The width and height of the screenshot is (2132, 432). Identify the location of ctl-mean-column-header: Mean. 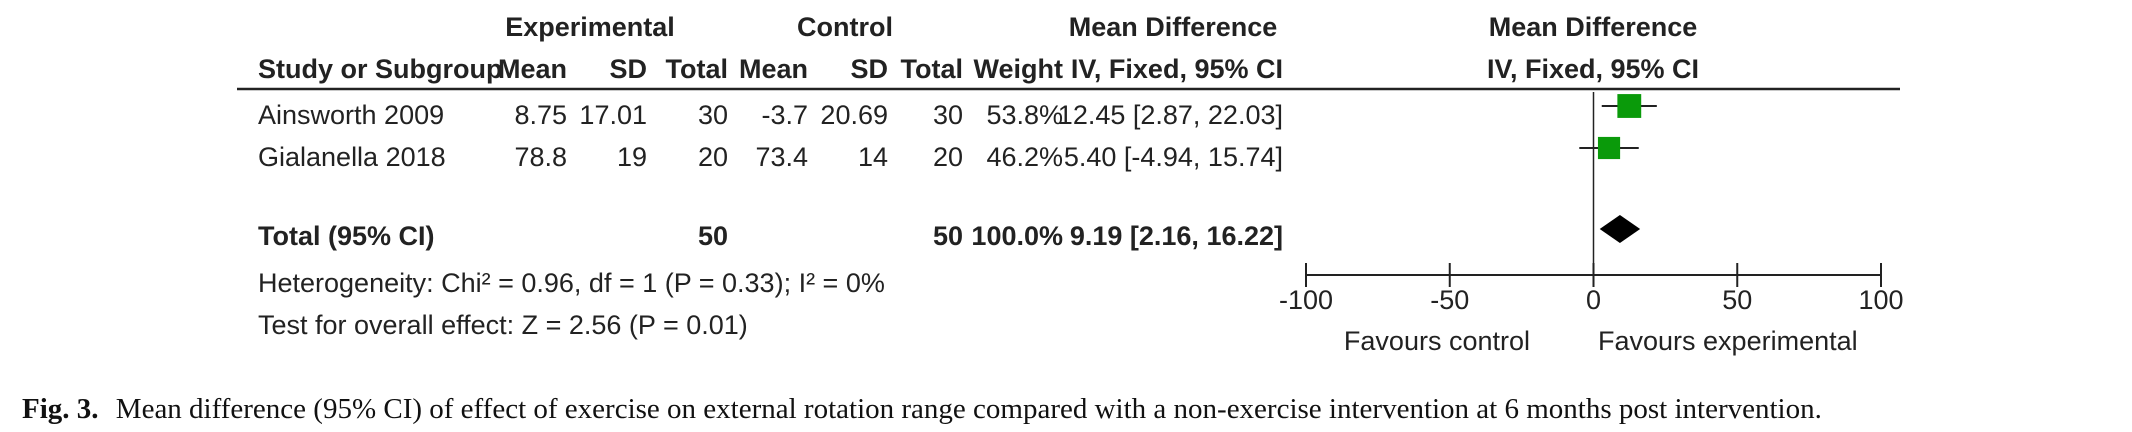
(773, 69).